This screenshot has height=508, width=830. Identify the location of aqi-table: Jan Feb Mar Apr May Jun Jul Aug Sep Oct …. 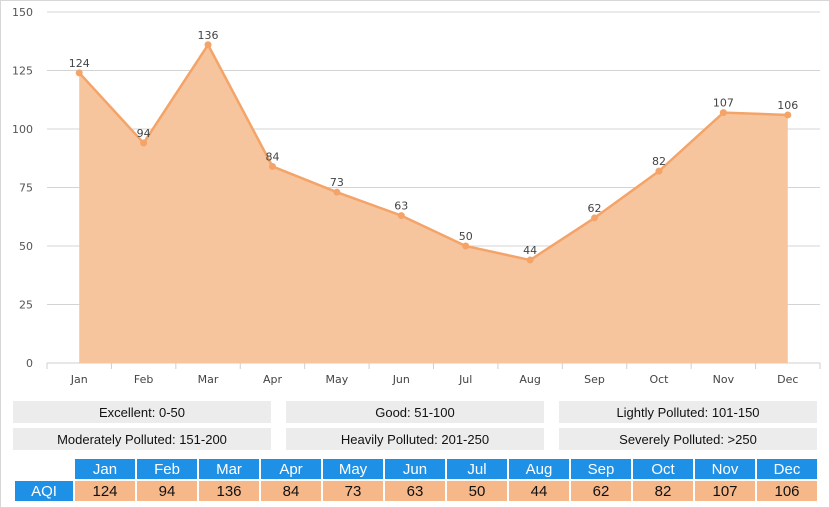
(416, 480).